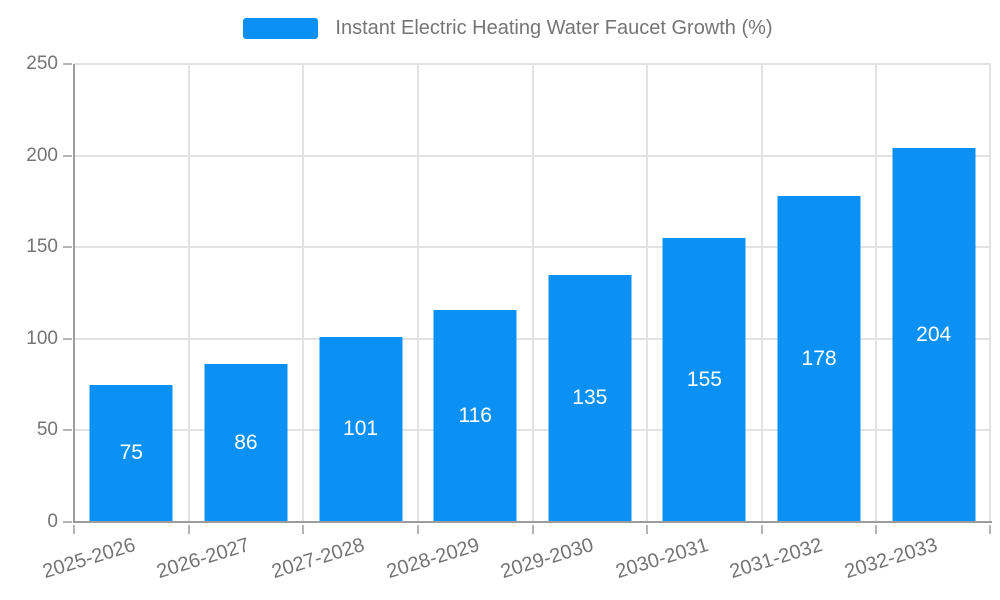 The width and height of the screenshot is (1000, 600). I want to click on y-tick-label: 0, so click(52, 521).